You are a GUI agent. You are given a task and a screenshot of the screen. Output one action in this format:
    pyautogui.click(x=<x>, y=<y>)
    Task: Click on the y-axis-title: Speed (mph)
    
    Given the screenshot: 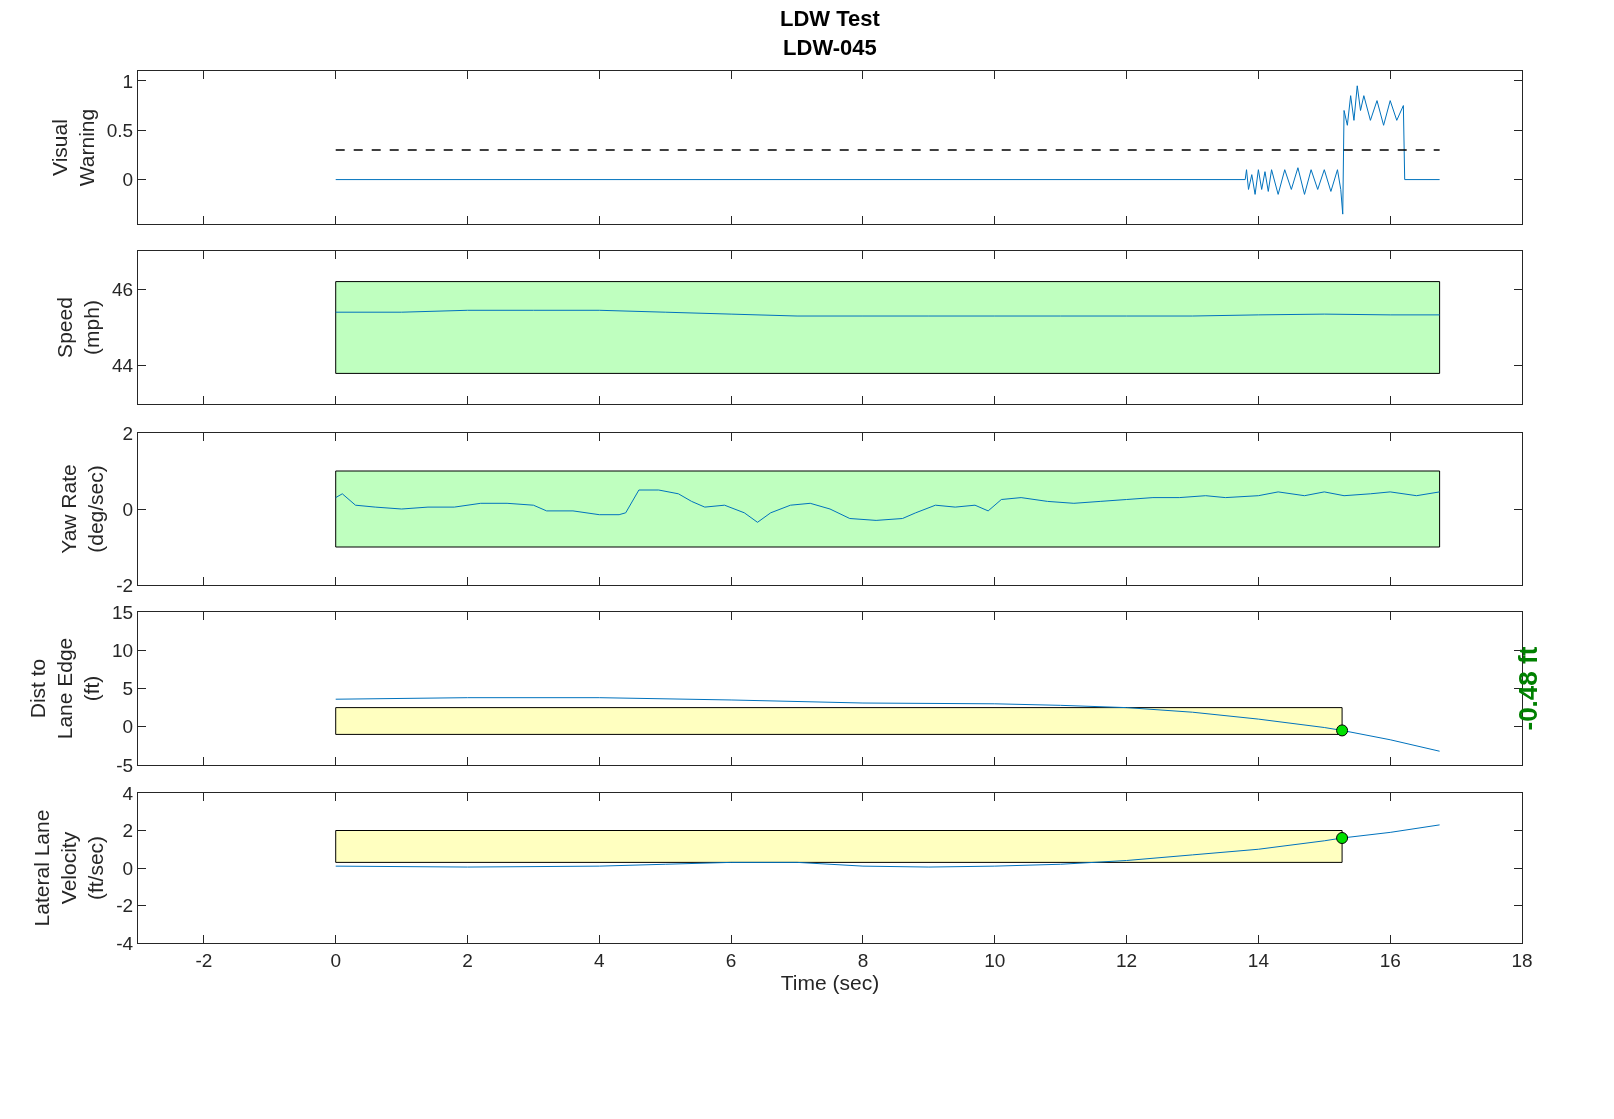 What is the action you would take?
    pyautogui.click(x=78, y=327)
    